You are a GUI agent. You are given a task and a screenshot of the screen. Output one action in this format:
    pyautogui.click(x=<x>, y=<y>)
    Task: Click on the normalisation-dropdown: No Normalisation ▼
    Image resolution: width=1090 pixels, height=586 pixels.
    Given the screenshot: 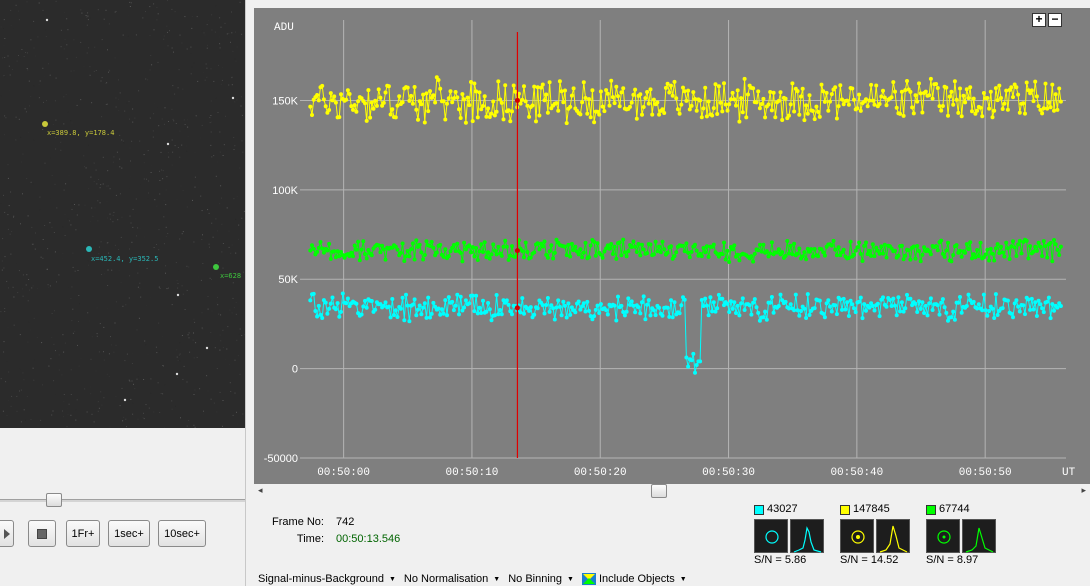 What is the action you would take?
    pyautogui.click(x=452, y=579)
    